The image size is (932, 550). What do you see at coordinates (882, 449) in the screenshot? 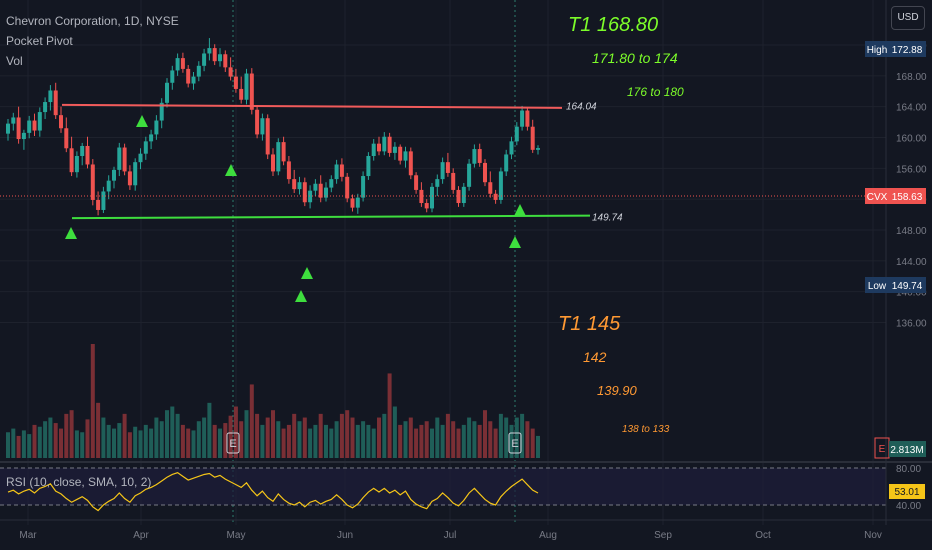
I see `volume-earnings-label: E` at bounding box center [882, 449].